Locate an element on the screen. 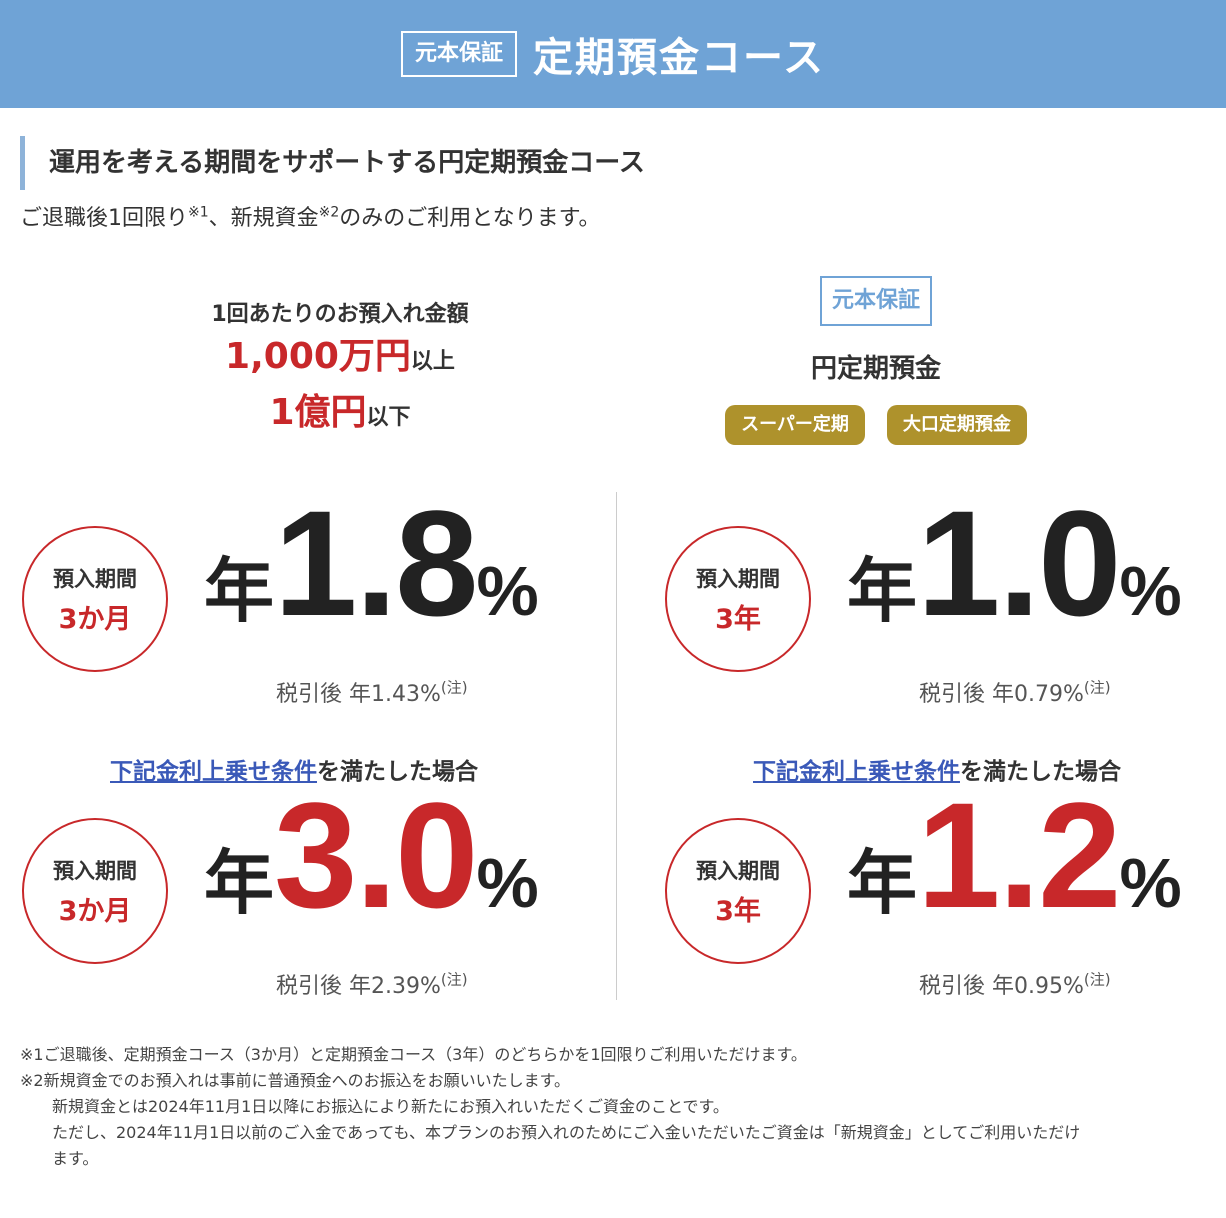 This screenshot has width=1226, height=1218. product-principal-badge: 元本保証 is located at coordinates (875, 301).